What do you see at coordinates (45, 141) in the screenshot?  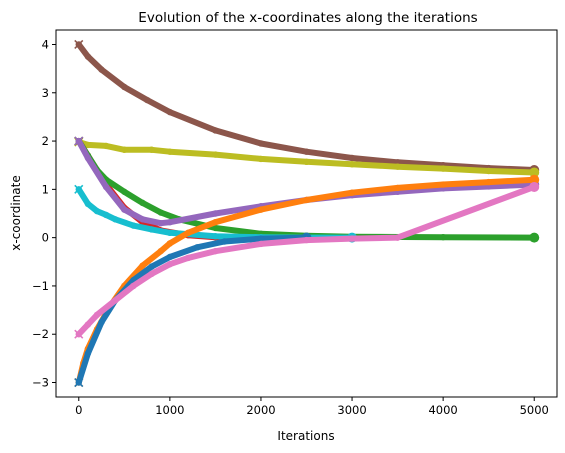 I see `y-tick-label: 2` at bounding box center [45, 141].